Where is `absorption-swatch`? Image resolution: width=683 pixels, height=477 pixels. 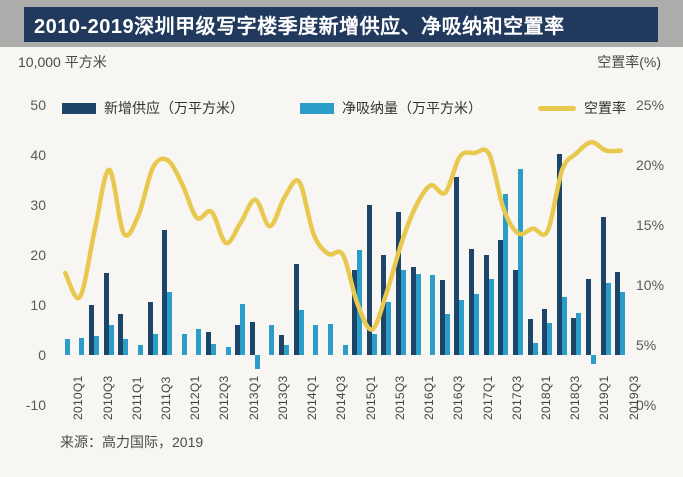
absorption-swatch is located at coordinates (317, 108).